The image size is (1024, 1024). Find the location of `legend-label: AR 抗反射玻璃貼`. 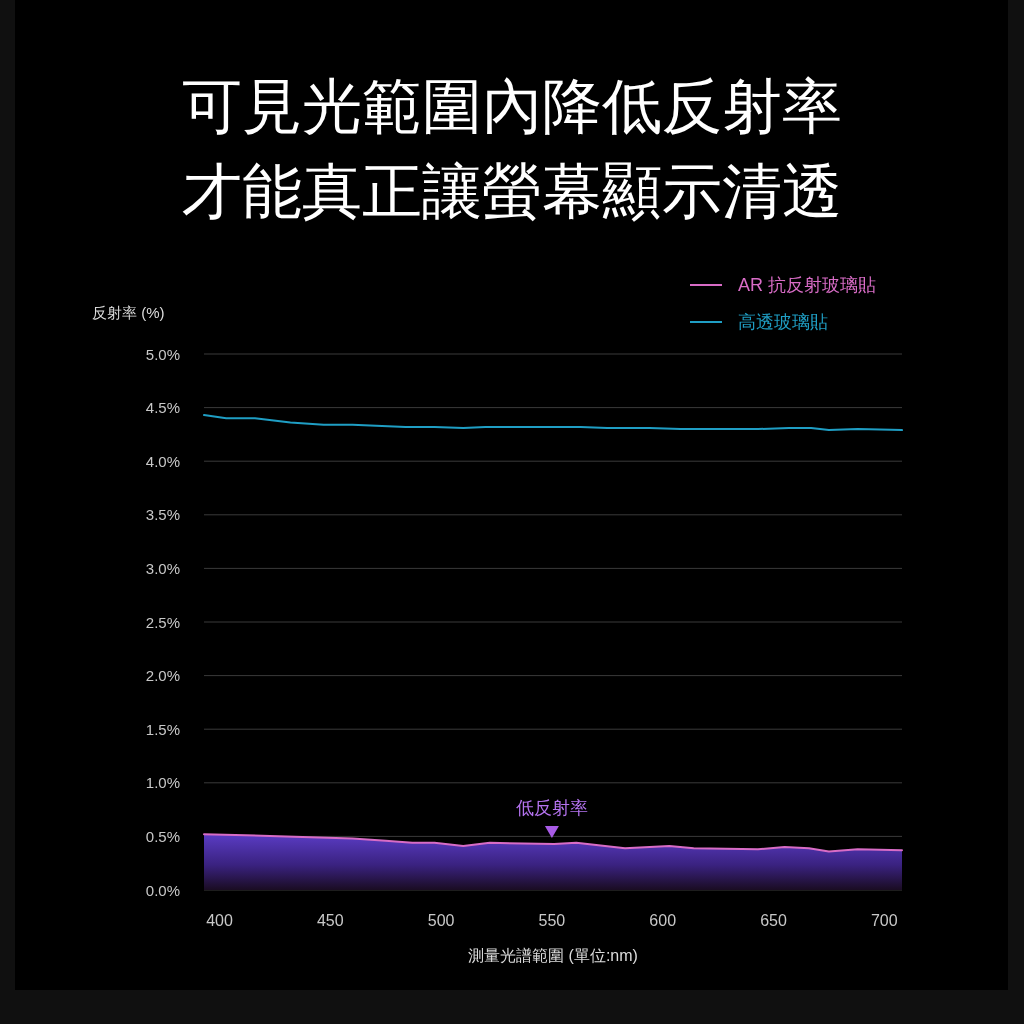

legend-label: AR 抗反射玻璃貼 is located at coordinates (807, 285).